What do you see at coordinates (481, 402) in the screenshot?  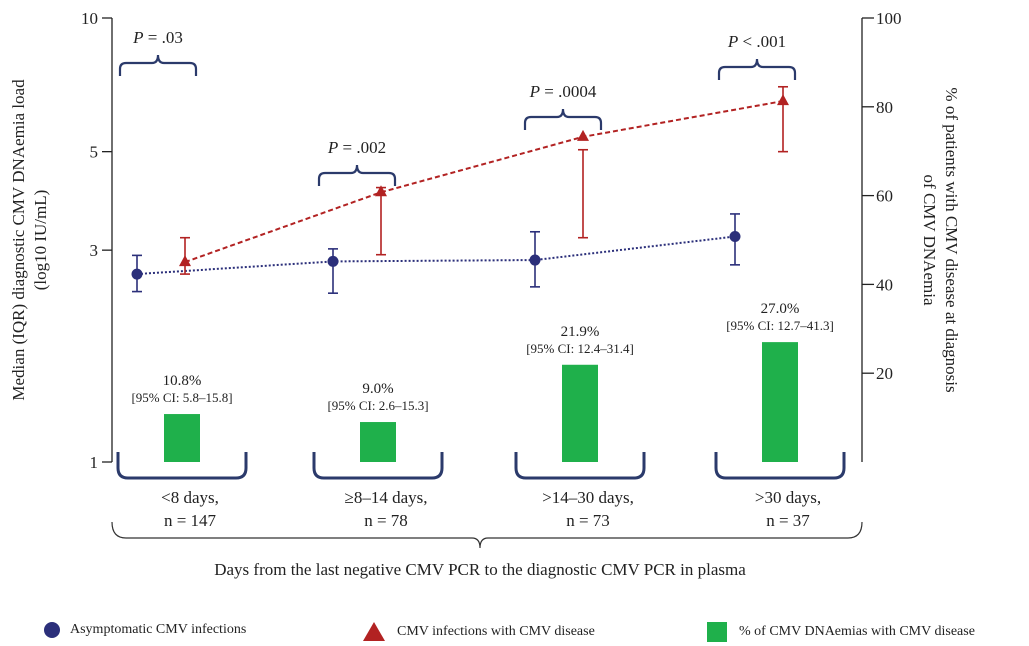 I see `bars` at bounding box center [481, 402].